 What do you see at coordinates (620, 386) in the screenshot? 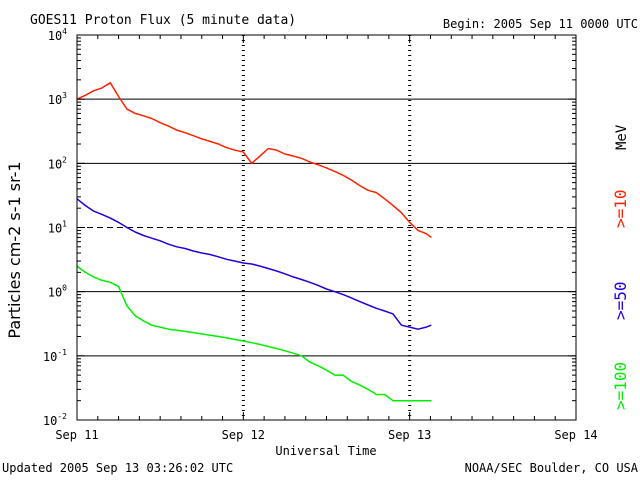
I see `legend-entry: >=100` at bounding box center [620, 386].